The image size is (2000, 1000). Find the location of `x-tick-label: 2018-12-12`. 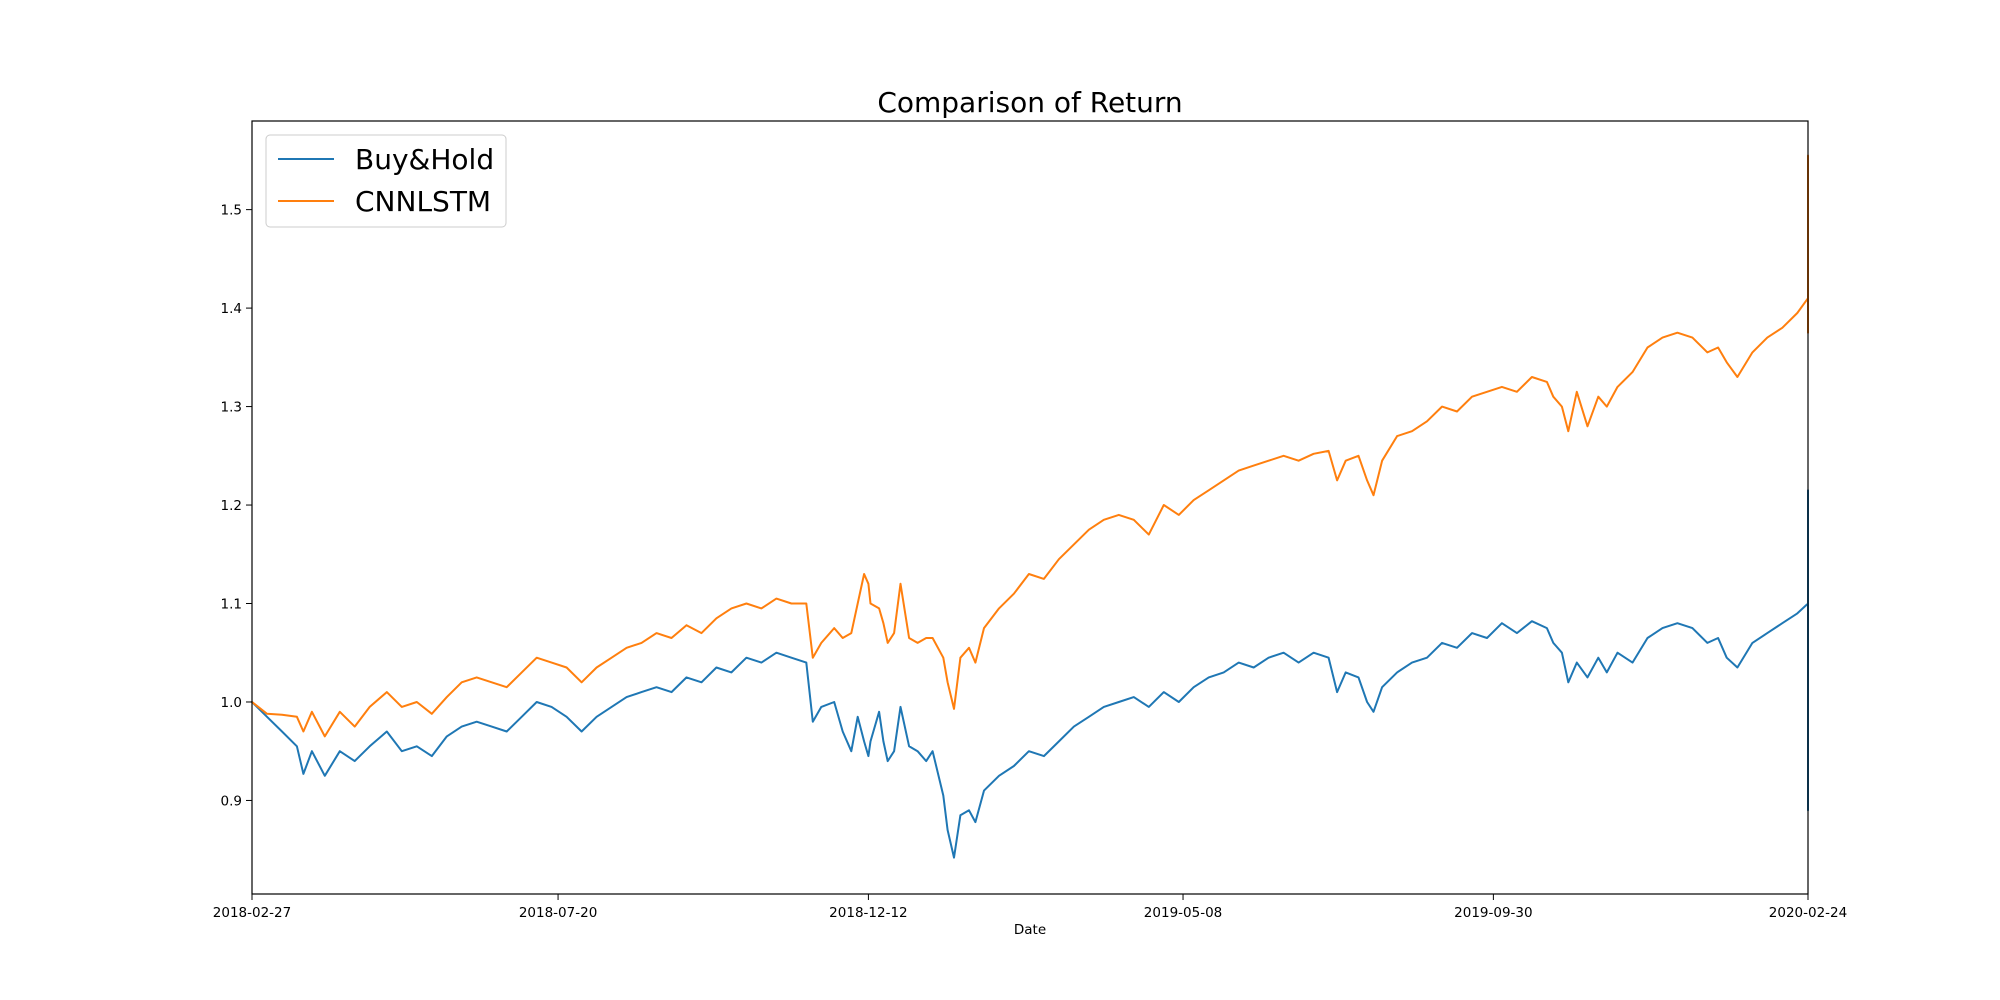

x-tick-label: 2018-12-12 is located at coordinates (868, 913).